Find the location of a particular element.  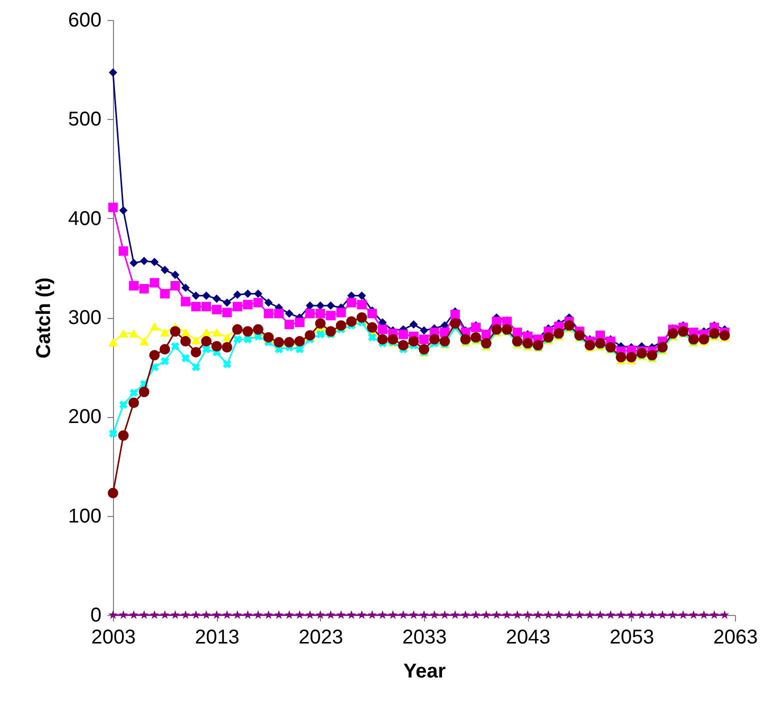

x-tick-label: 2063 is located at coordinates (735, 637).